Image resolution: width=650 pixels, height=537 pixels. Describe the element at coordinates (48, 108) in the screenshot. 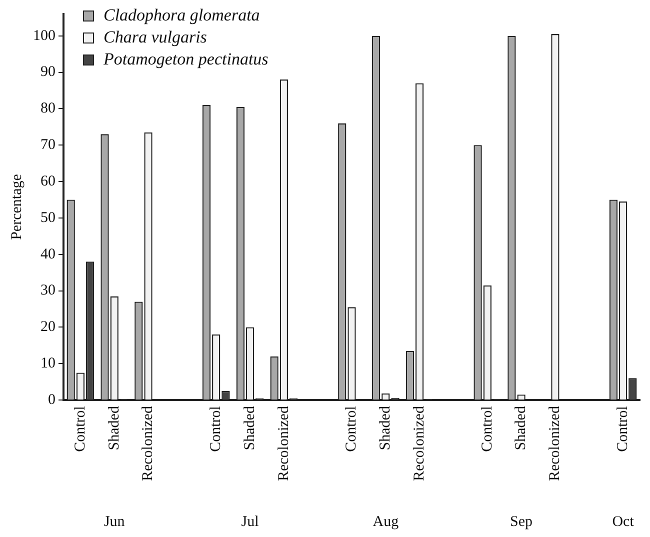

I see `y-tick-label: 80` at that location.